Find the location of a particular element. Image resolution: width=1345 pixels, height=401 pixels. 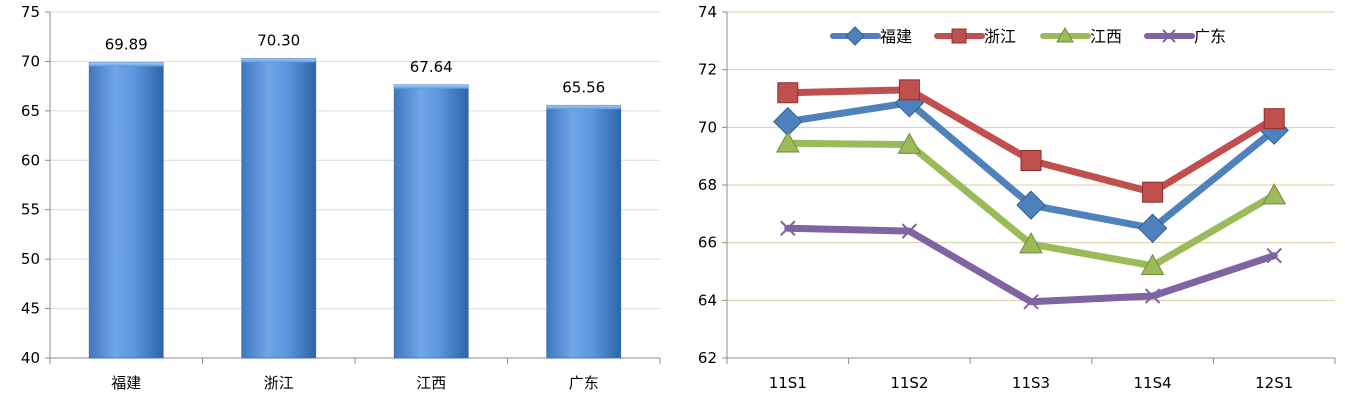

x-category-label: 浙江 is located at coordinates (279, 383).